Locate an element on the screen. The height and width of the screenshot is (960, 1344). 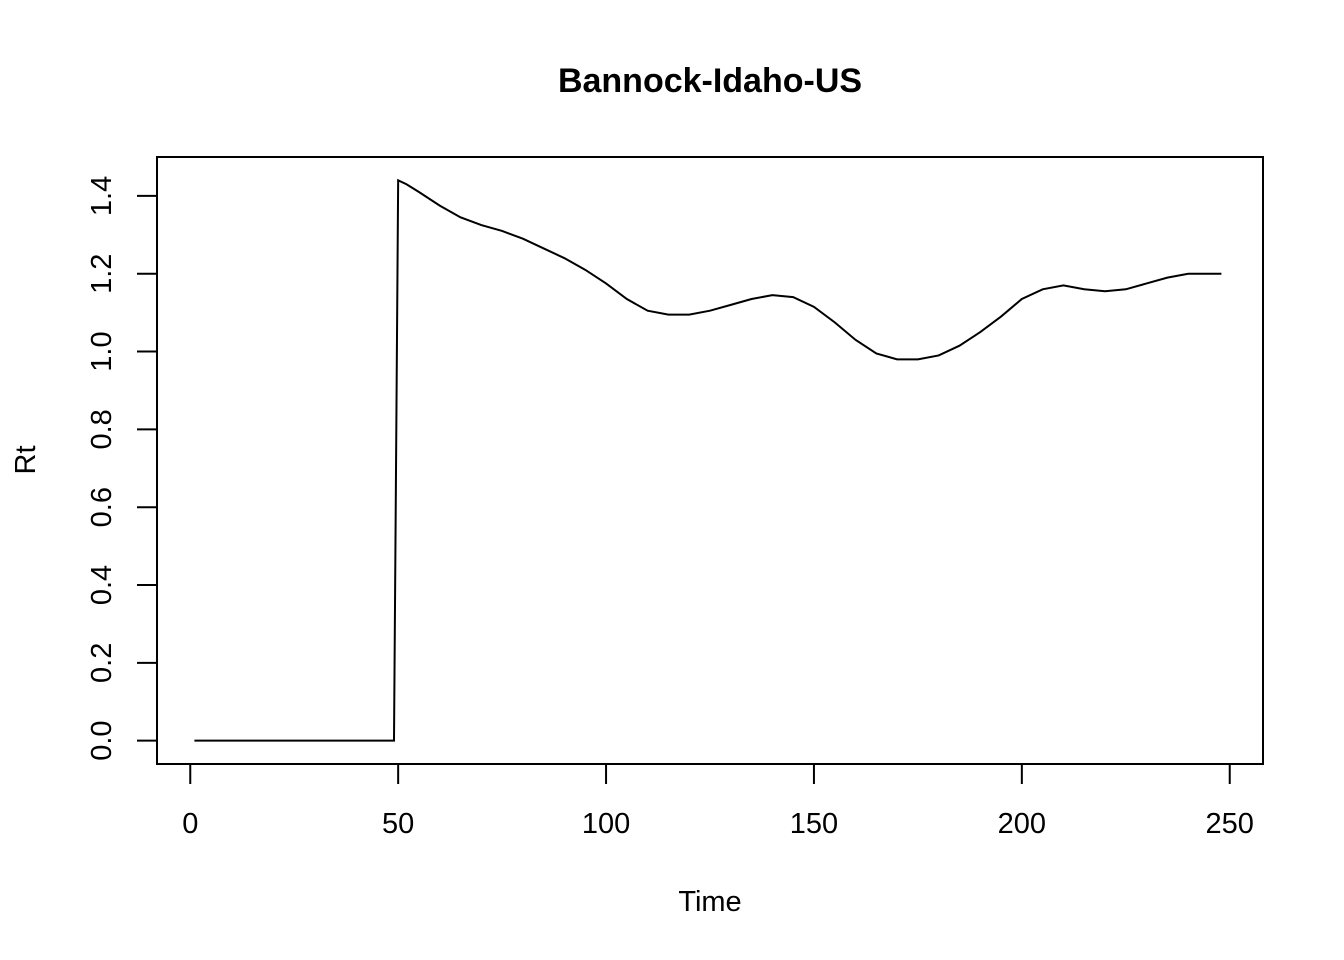
x-axis: 0 50 100 150 200 250 is located at coordinates (718, 801).